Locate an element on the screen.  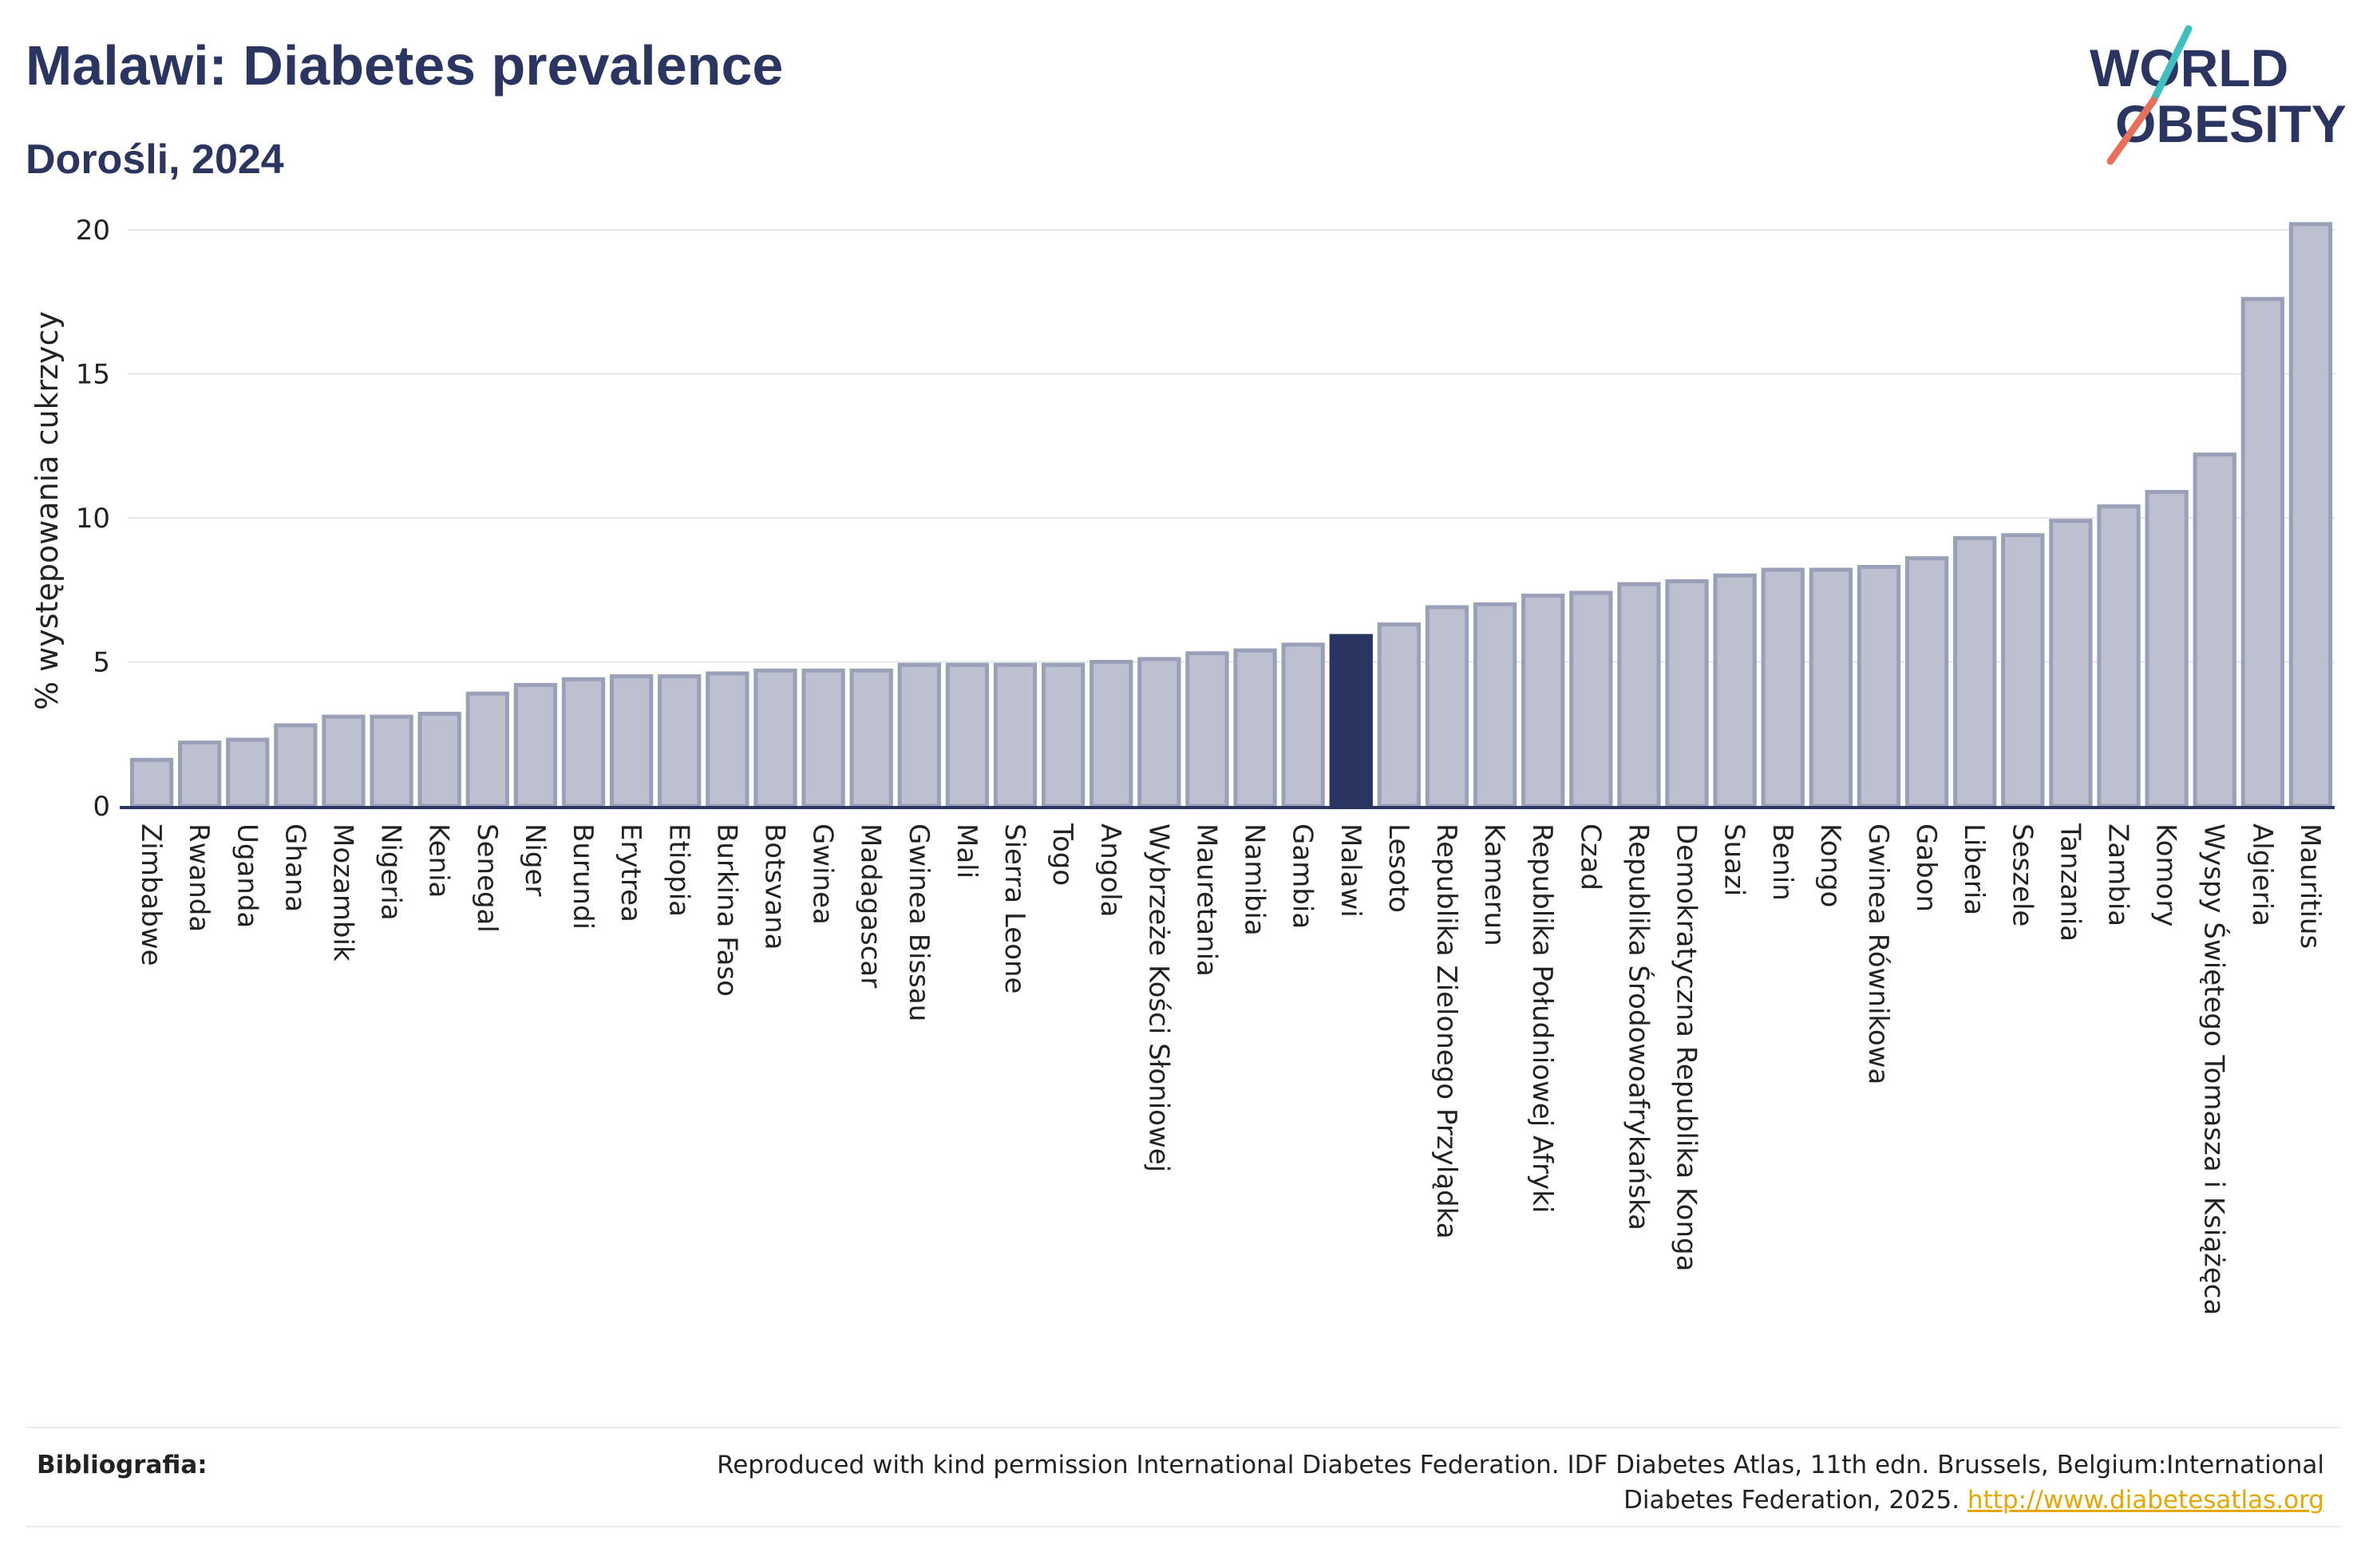
x-tick-label-20: Angola is located at coordinates (1110, 870).